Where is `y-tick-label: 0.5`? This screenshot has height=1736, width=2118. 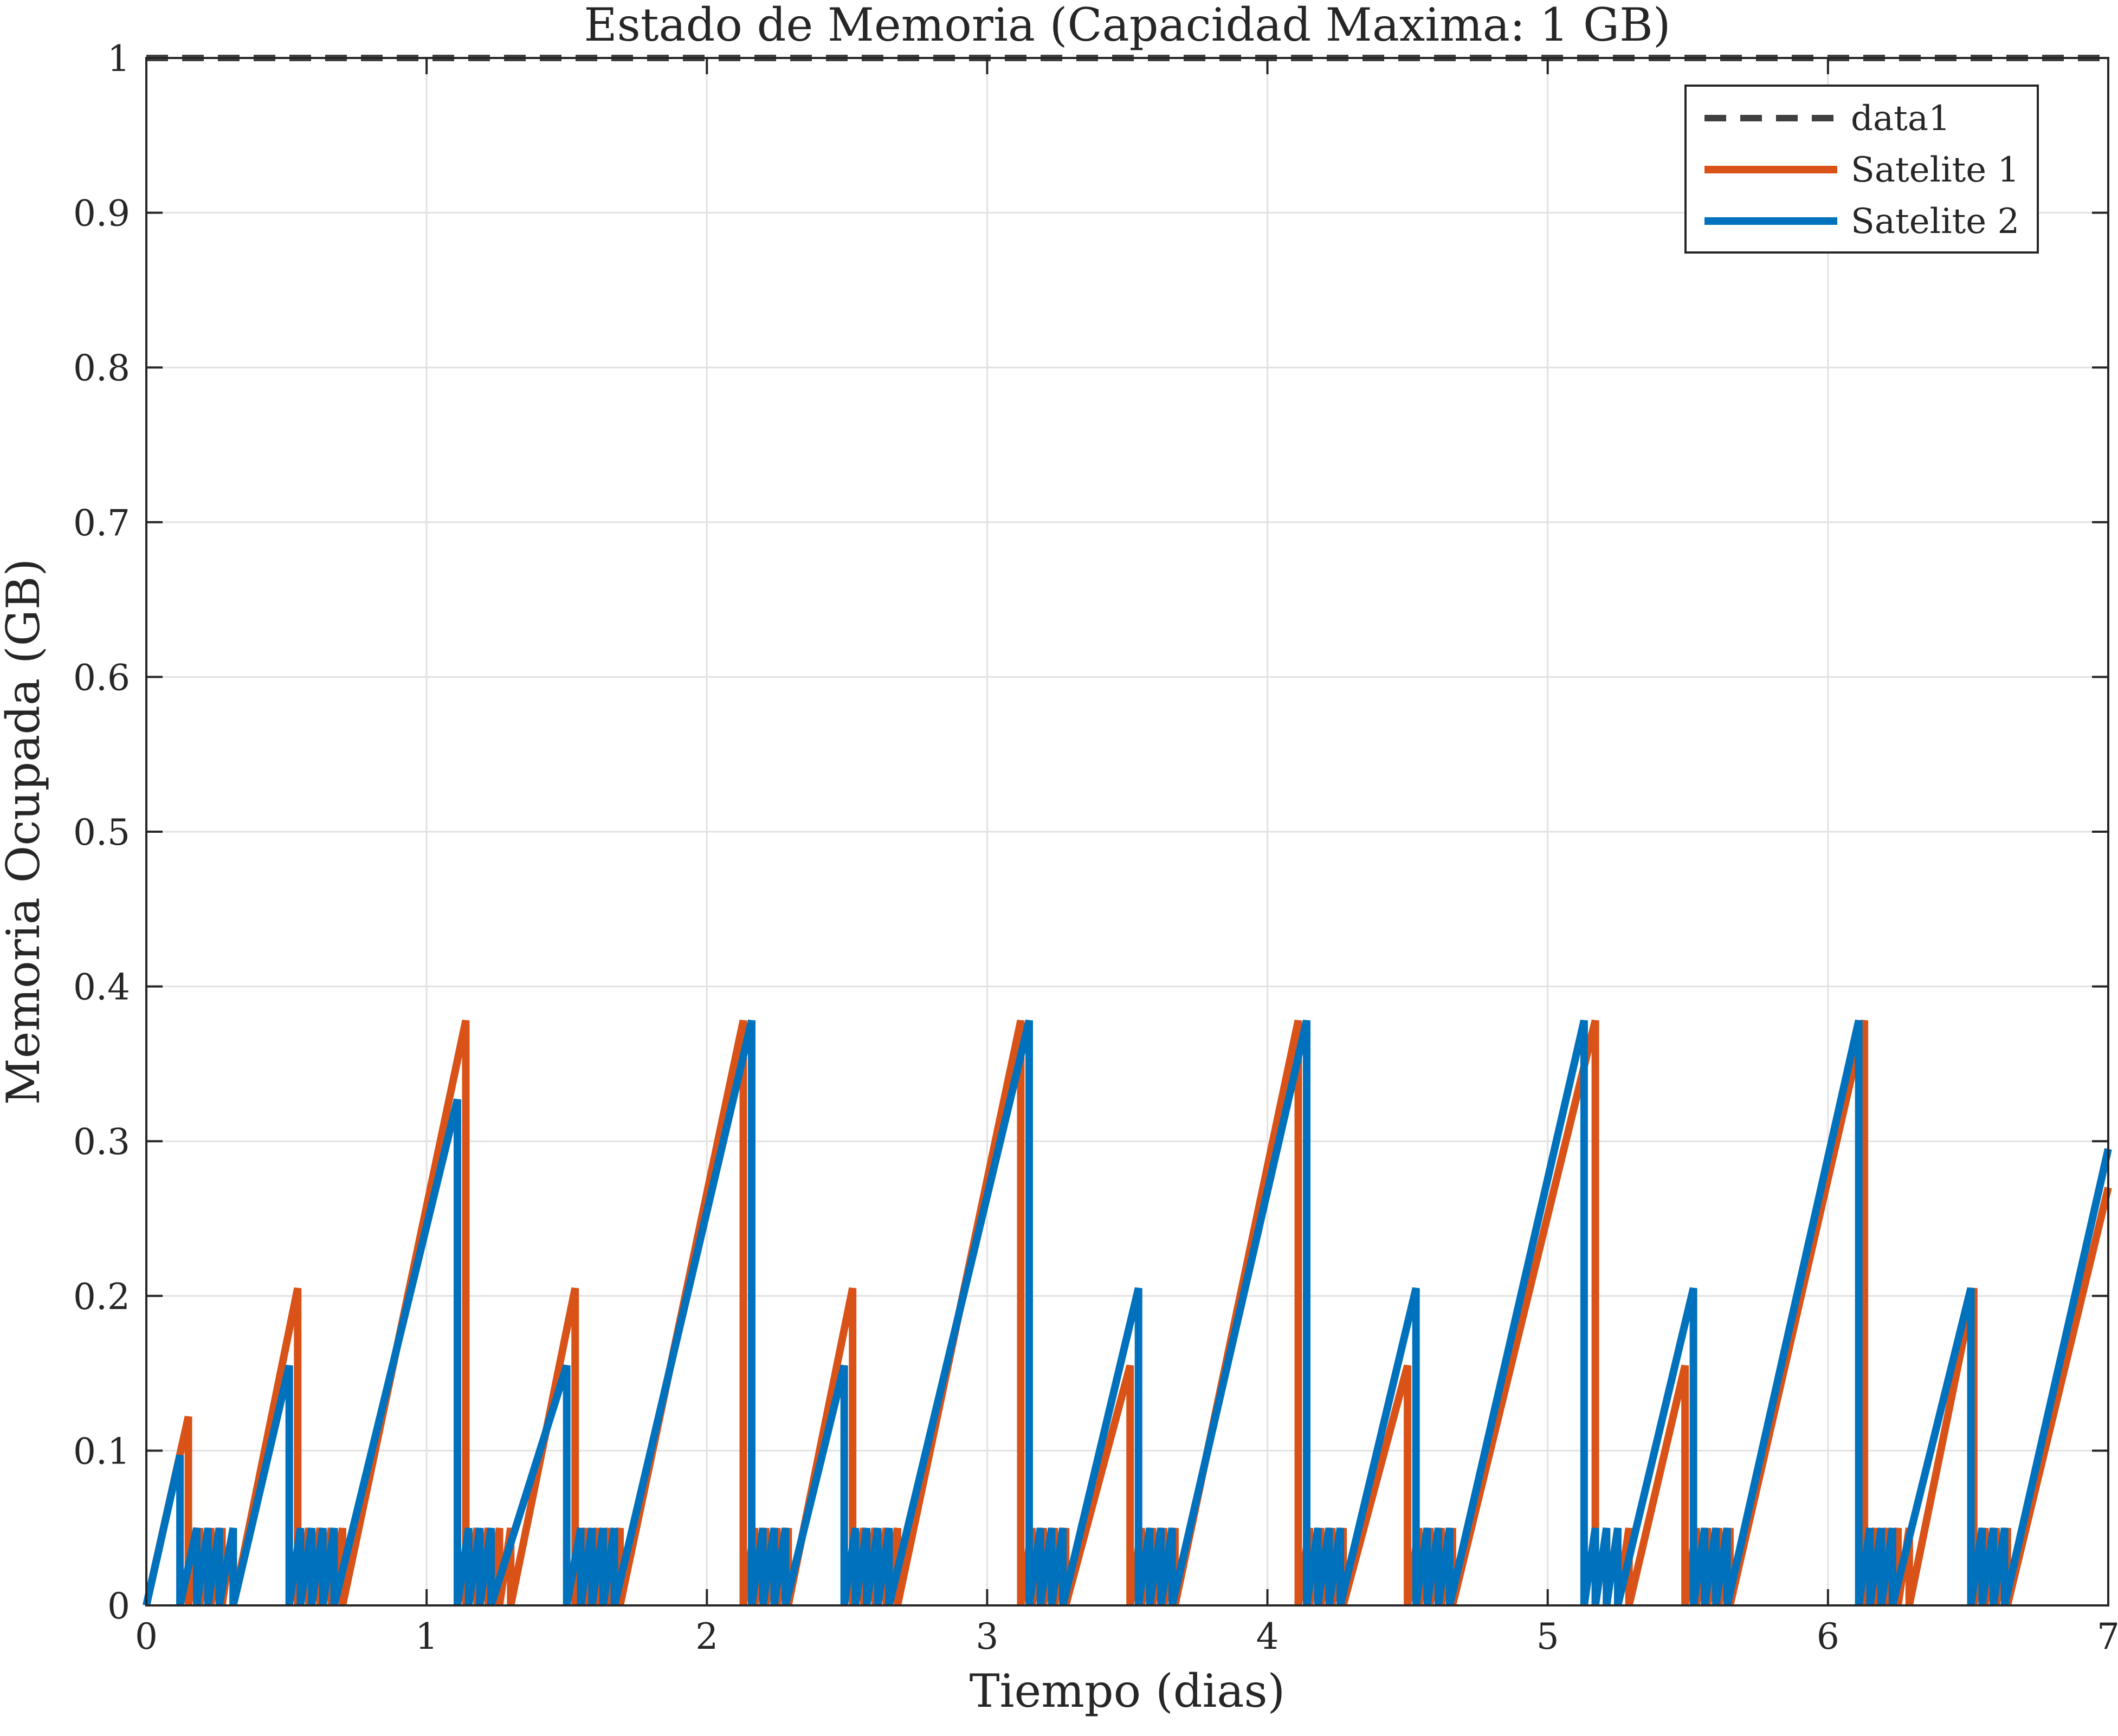 y-tick-label: 0.5 is located at coordinates (101, 832).